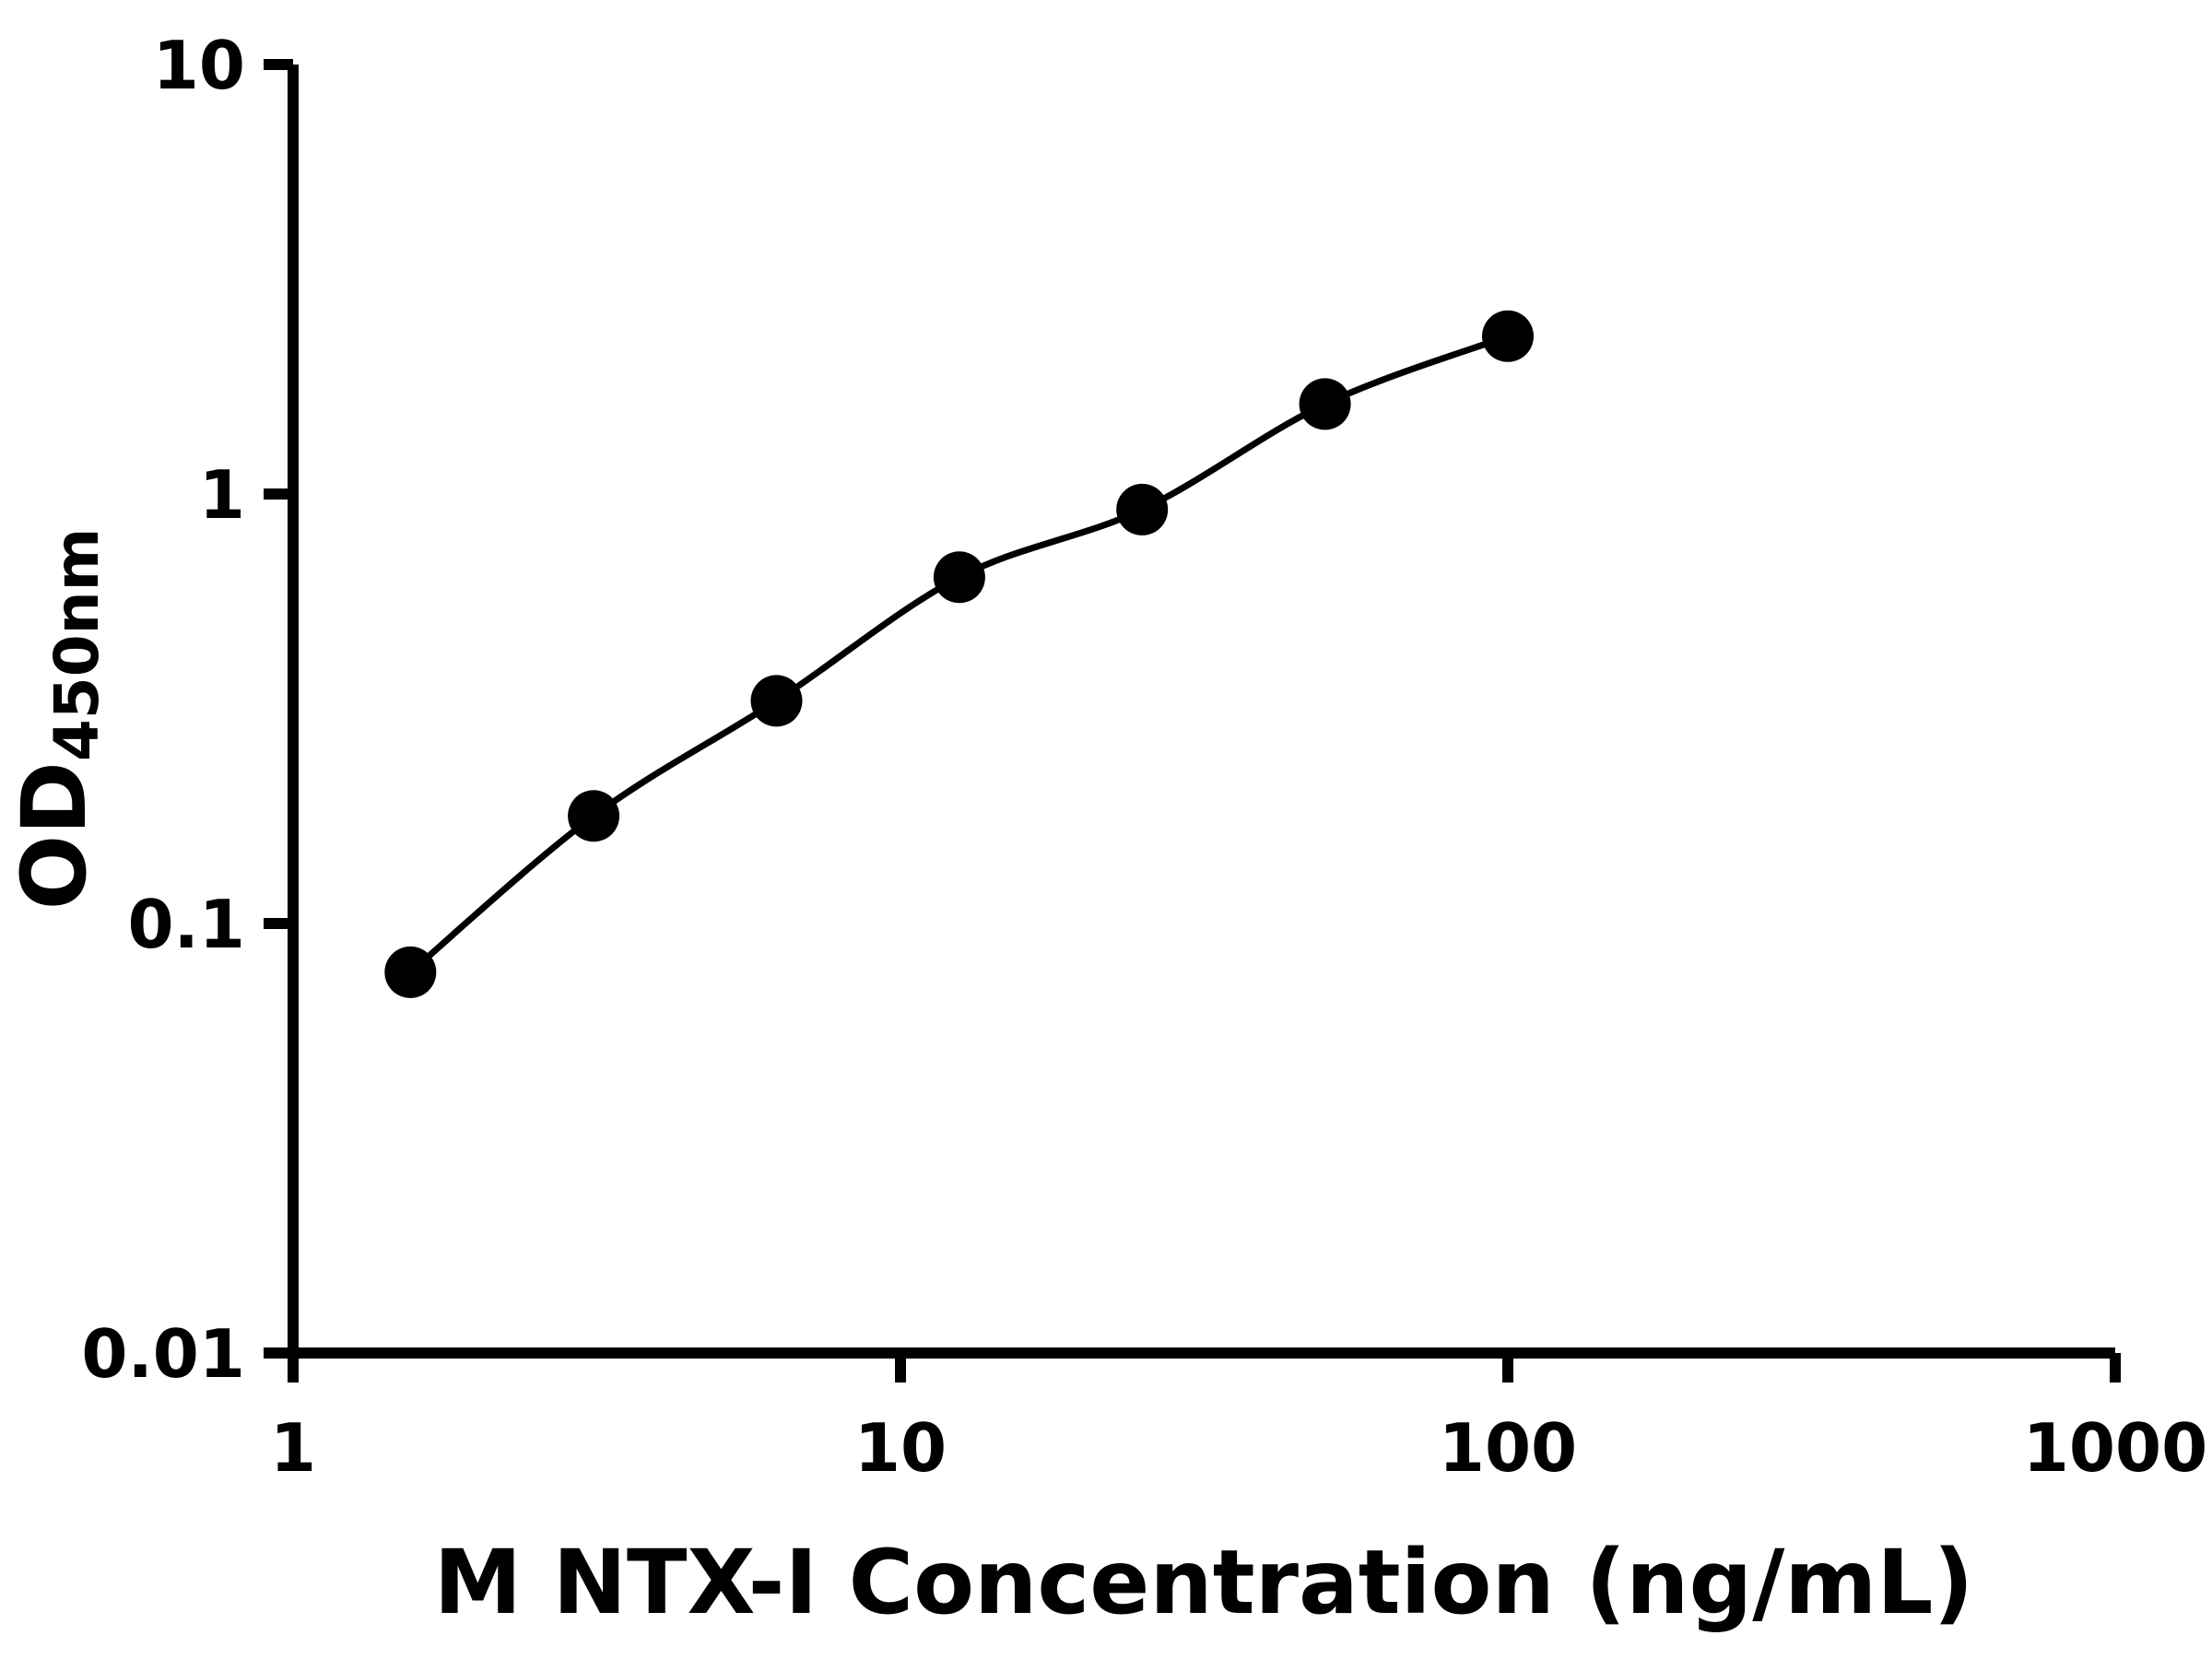 Image resolution: width=2212 pixels, height=1659 pixels. What do you see at coordinates (293, 1448) in the screenshot?
I see `x-tick-label: 1` at bounding box center [293, 1448].